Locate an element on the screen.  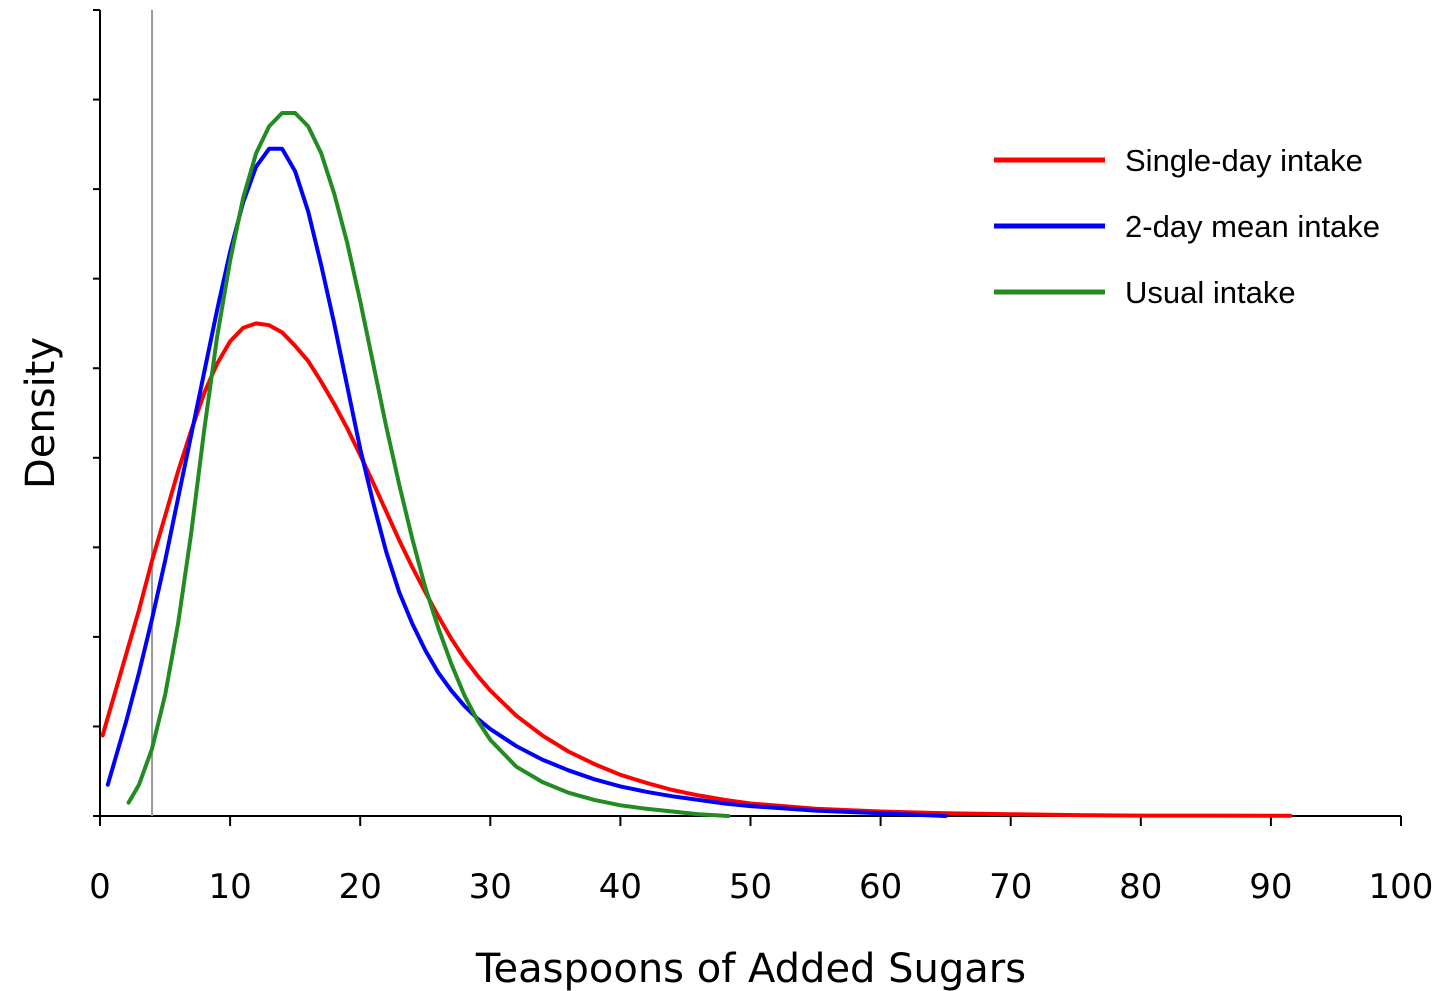
x-axis-ticks: 0 10 20 30 40 50 60 70 80 90 100 is located at coordinates (761, 861).